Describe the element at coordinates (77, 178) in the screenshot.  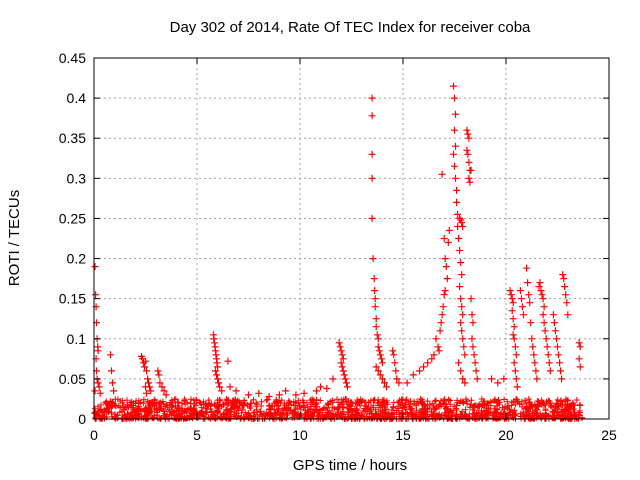
I see `y-tick-label: 0.3` at that location.